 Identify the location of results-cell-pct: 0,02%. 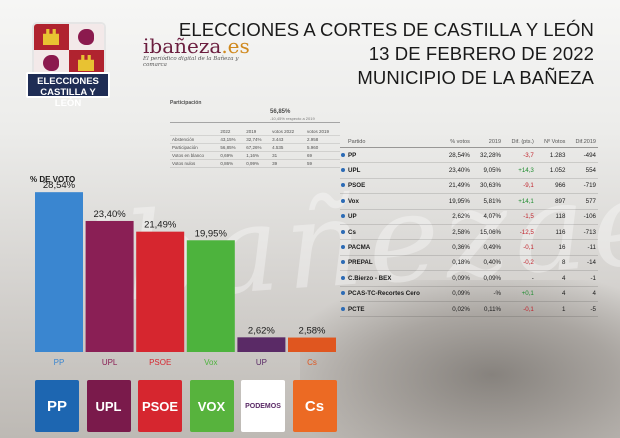
(456, 309).